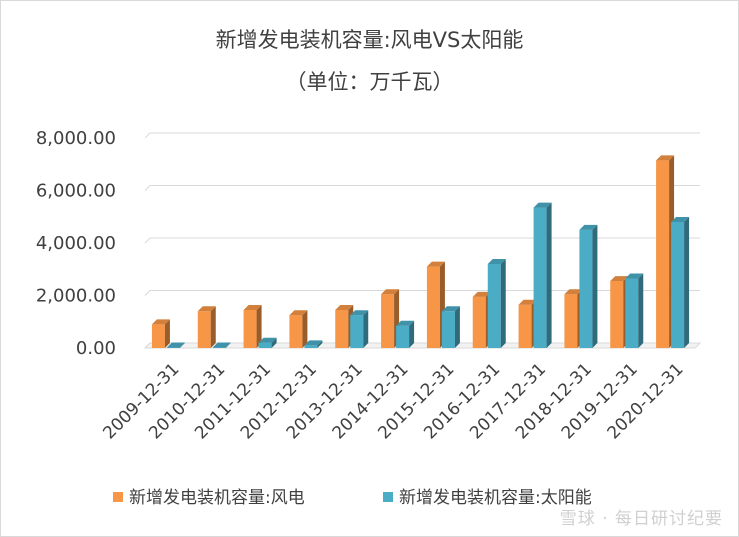 This screenshot has height=537, width=739. What do you see at coordinates (76, 138) in the screenshot?
I see `y-tick-label: 8,000.00` at bounding box center [76, 138].